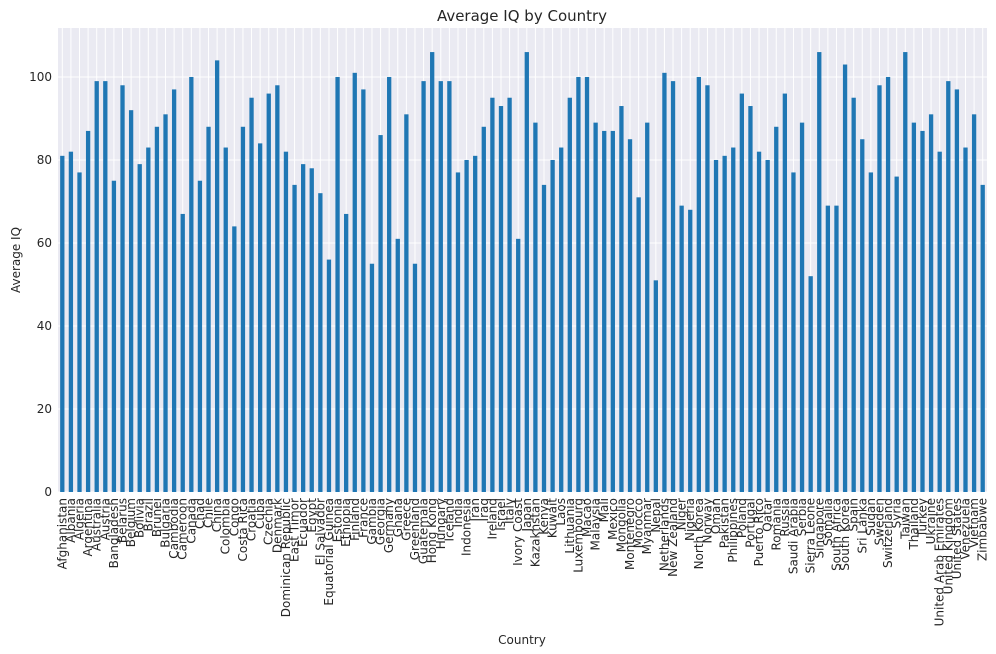  I want to click on x-tick-label: Indonesia, so click(467, 527).